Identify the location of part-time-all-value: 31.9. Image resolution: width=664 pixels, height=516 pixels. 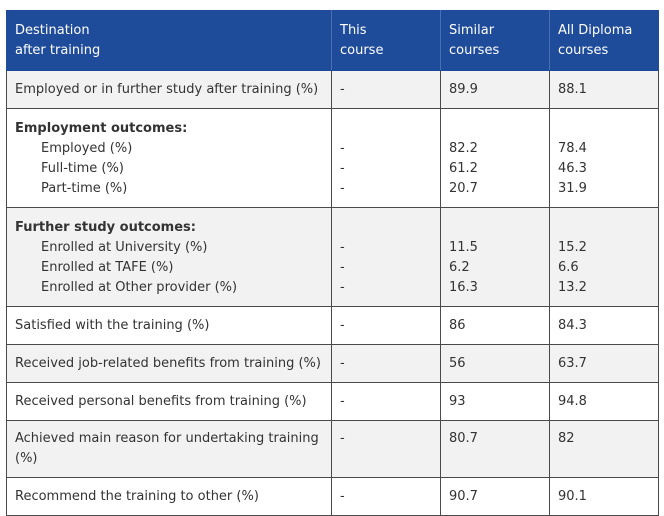
(572, 188).